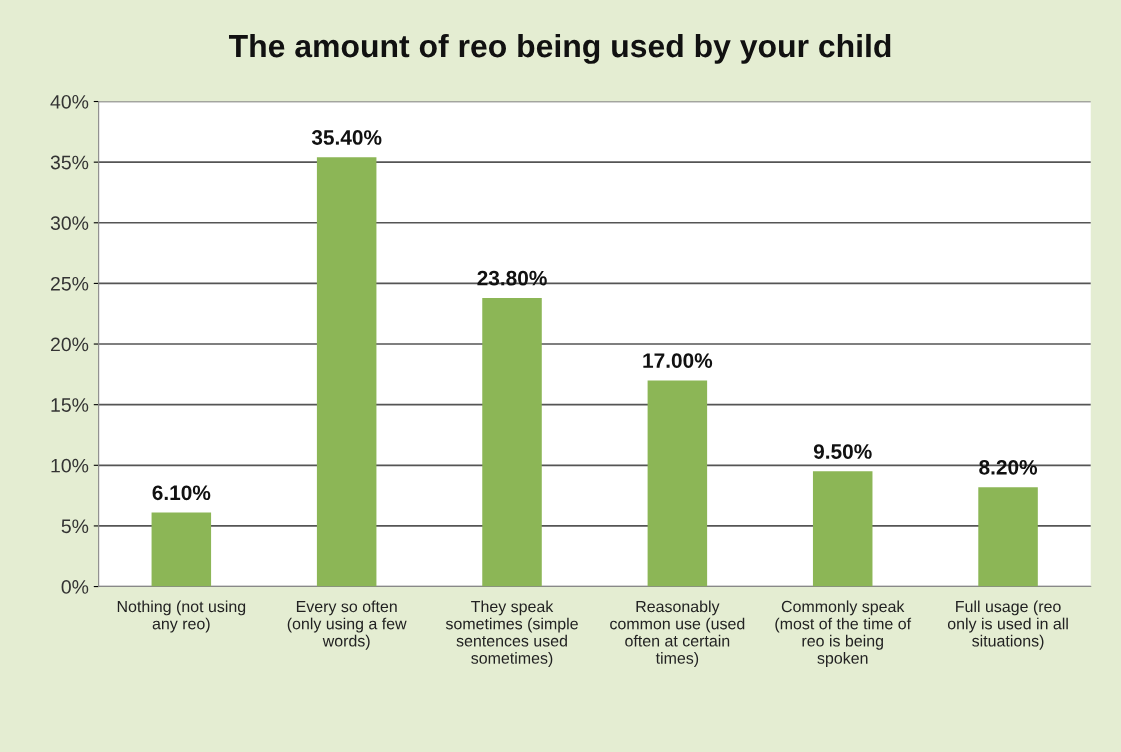  Describe the element at coordinates (511, 633) in the screenshot. I see `x-tick-label: They speak sometimes (simple sentences used sometimes)` at that location.